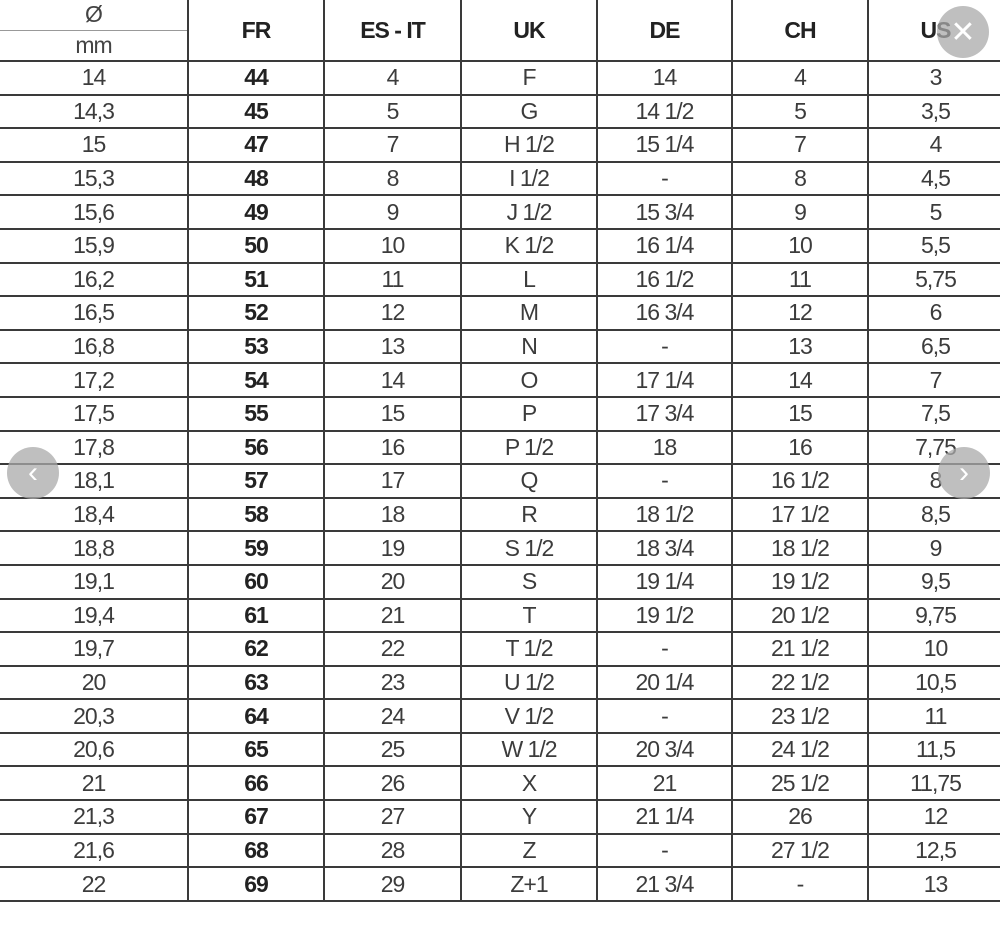 This screenshot has width=1000, height=951. What do you see at coordinates (529, 111) in the screenshot?
I see `table-cell: G` at bounding box center [529, 111].